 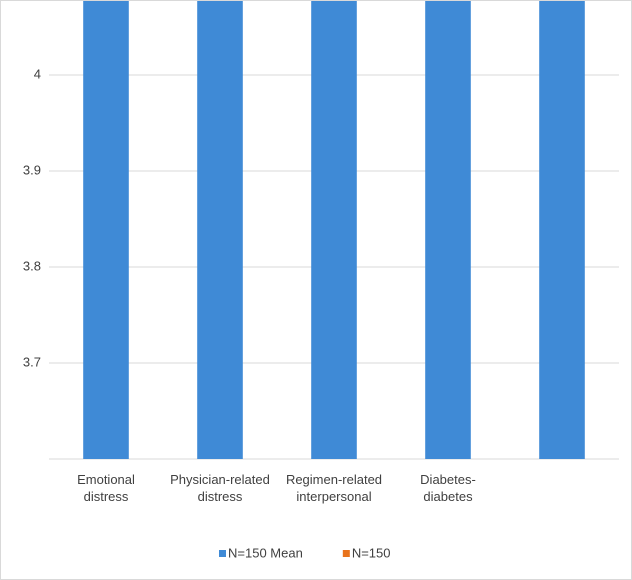 I want to click on x-tick-label: Regimen-related interpersonal, so click(x=334, y=488).